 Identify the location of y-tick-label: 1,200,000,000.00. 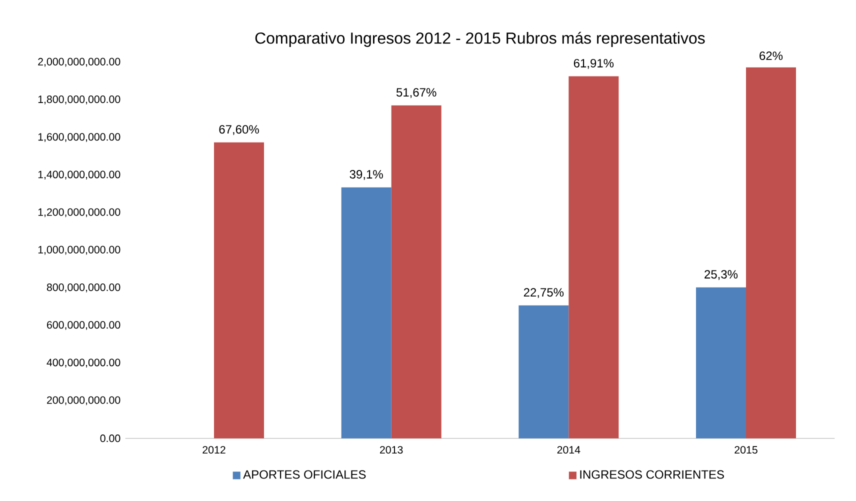
(79, 213).